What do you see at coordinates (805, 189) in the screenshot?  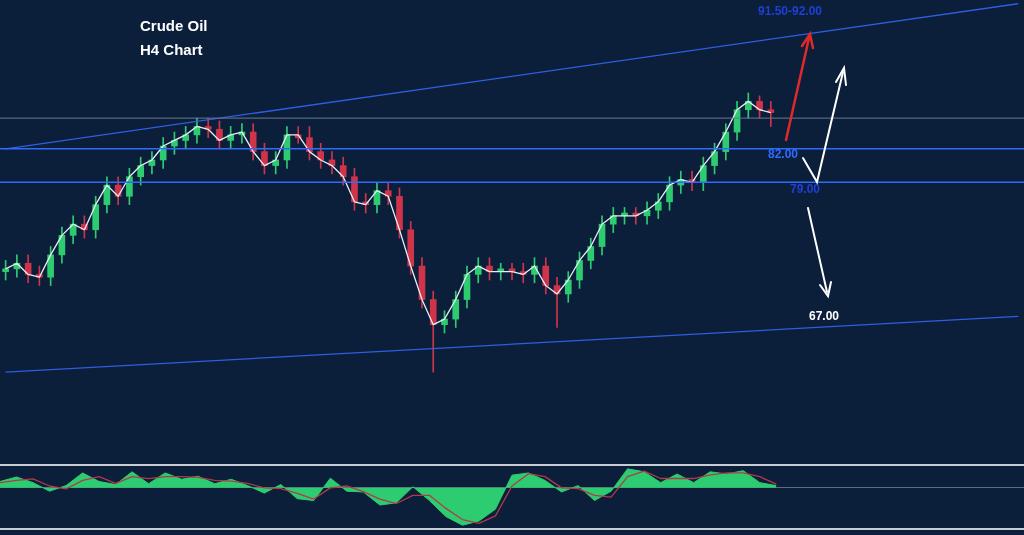 I see `annotation: 79.00` at bounding box center [805, 189].